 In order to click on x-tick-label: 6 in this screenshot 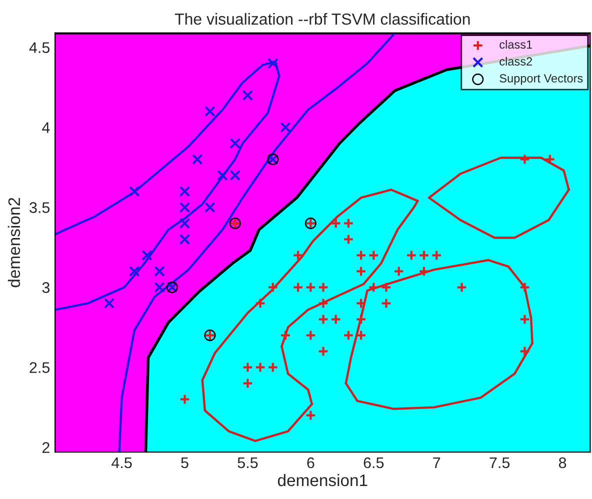, I will do `click(310, 462)`.